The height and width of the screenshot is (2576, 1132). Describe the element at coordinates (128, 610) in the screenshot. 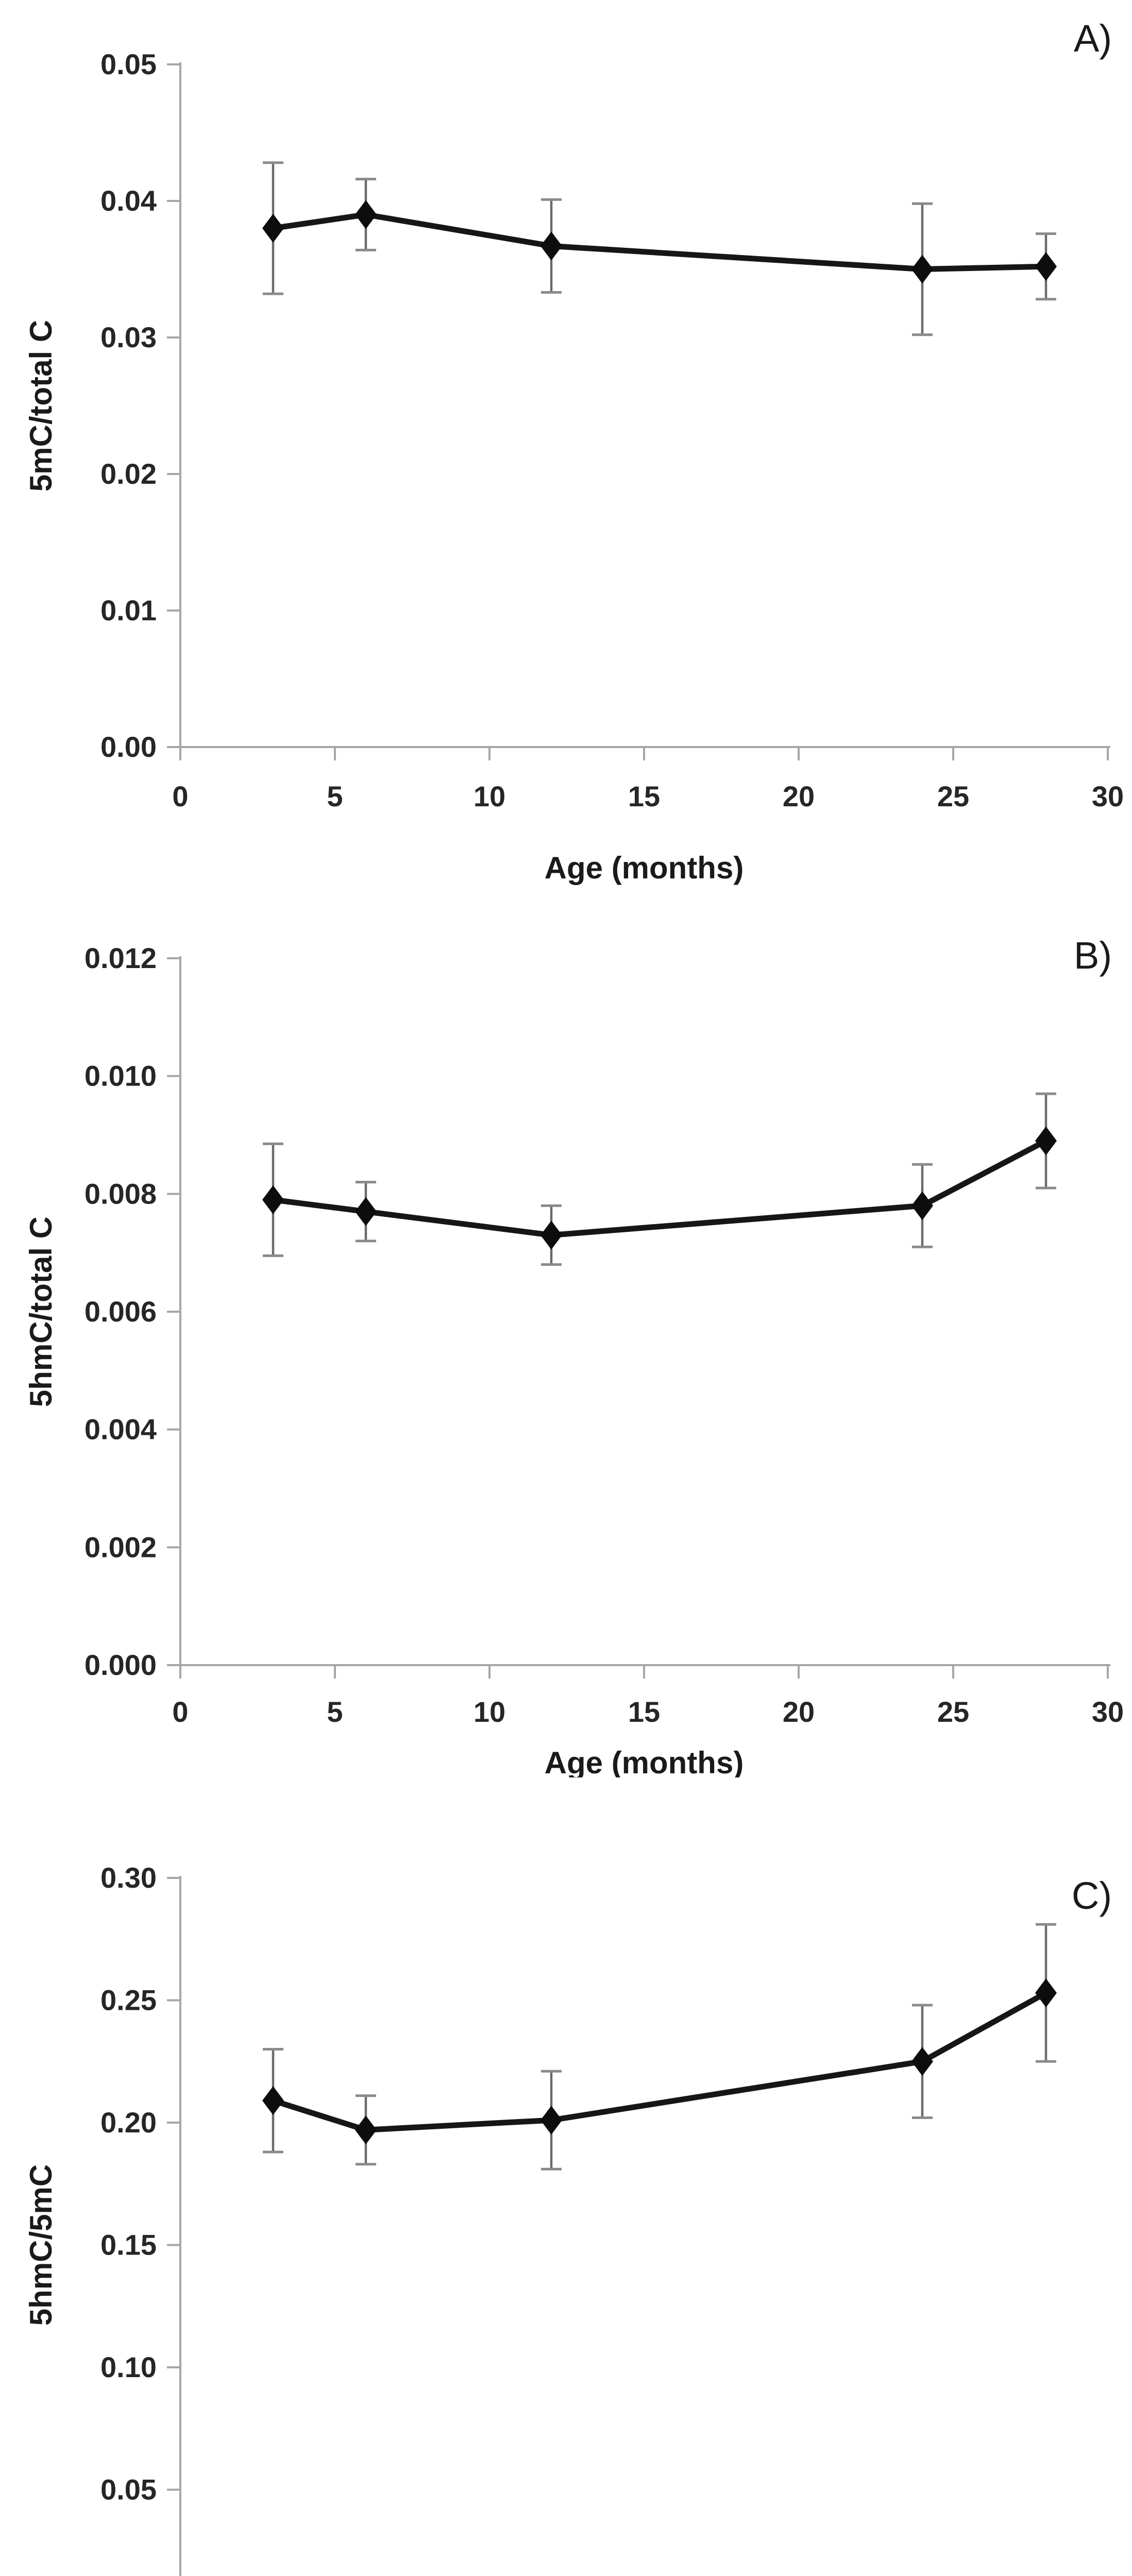

I see `y-tick-label: 0.01` at that location.